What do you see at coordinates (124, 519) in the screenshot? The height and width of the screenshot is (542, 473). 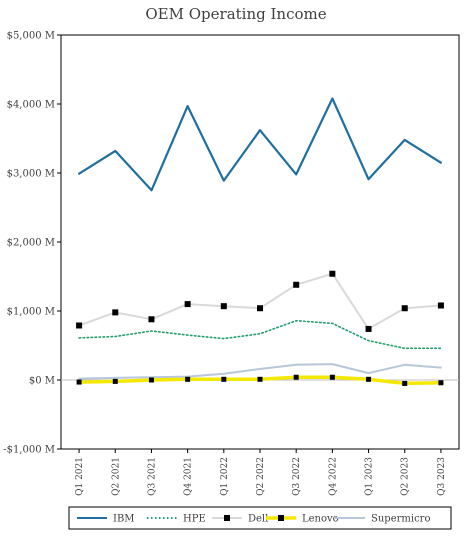 I see `legend-label-ibm: IBM` at bounding box center [124, 519].